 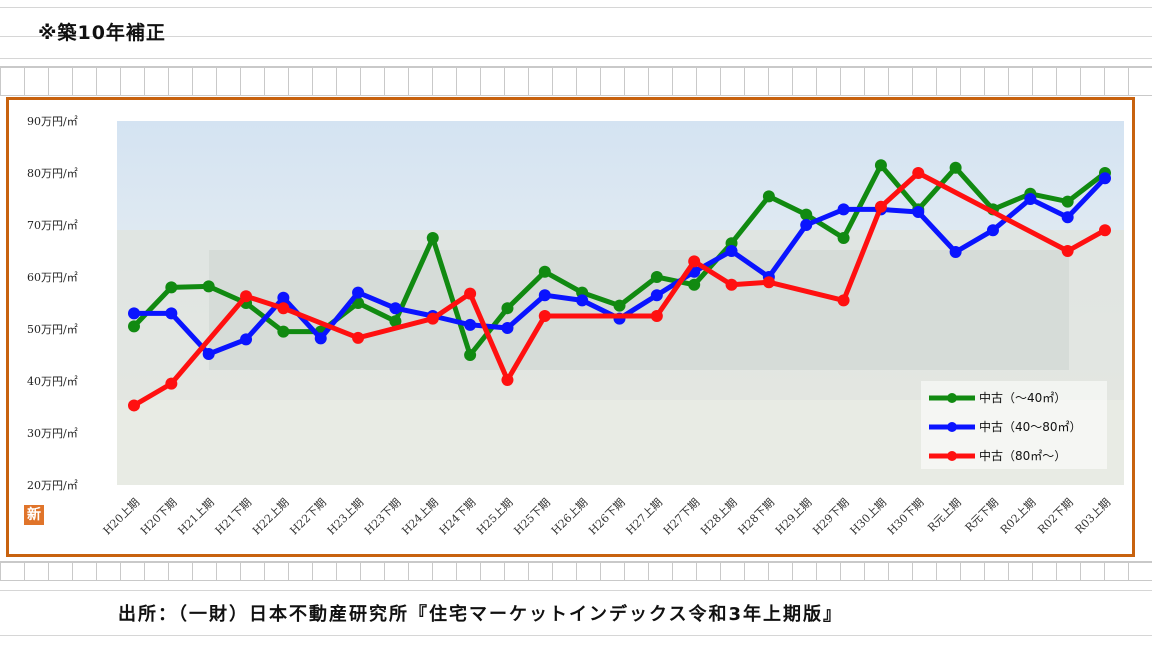 What do you see at coordinates (102, 33) in the screenshot?
I see `page-heading: ※築10年補正` at bounding box center [102, 33].